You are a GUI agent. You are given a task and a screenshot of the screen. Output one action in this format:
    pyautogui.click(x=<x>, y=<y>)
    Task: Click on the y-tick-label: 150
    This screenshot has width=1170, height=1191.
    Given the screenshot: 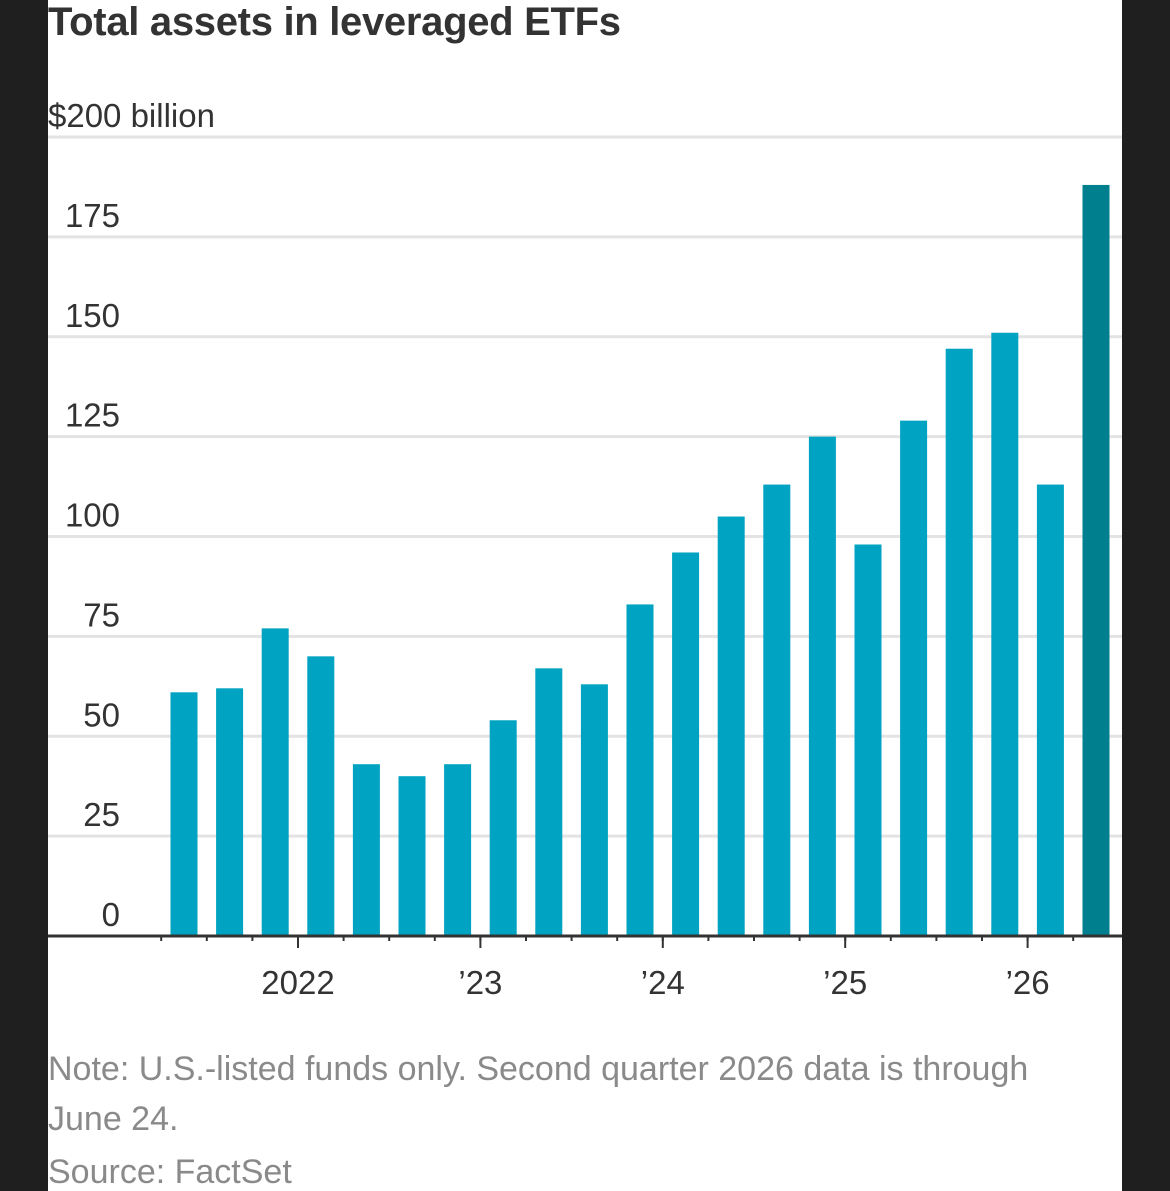 What is the action you would take?
    pyautogui.click(x=92, y=315)
    